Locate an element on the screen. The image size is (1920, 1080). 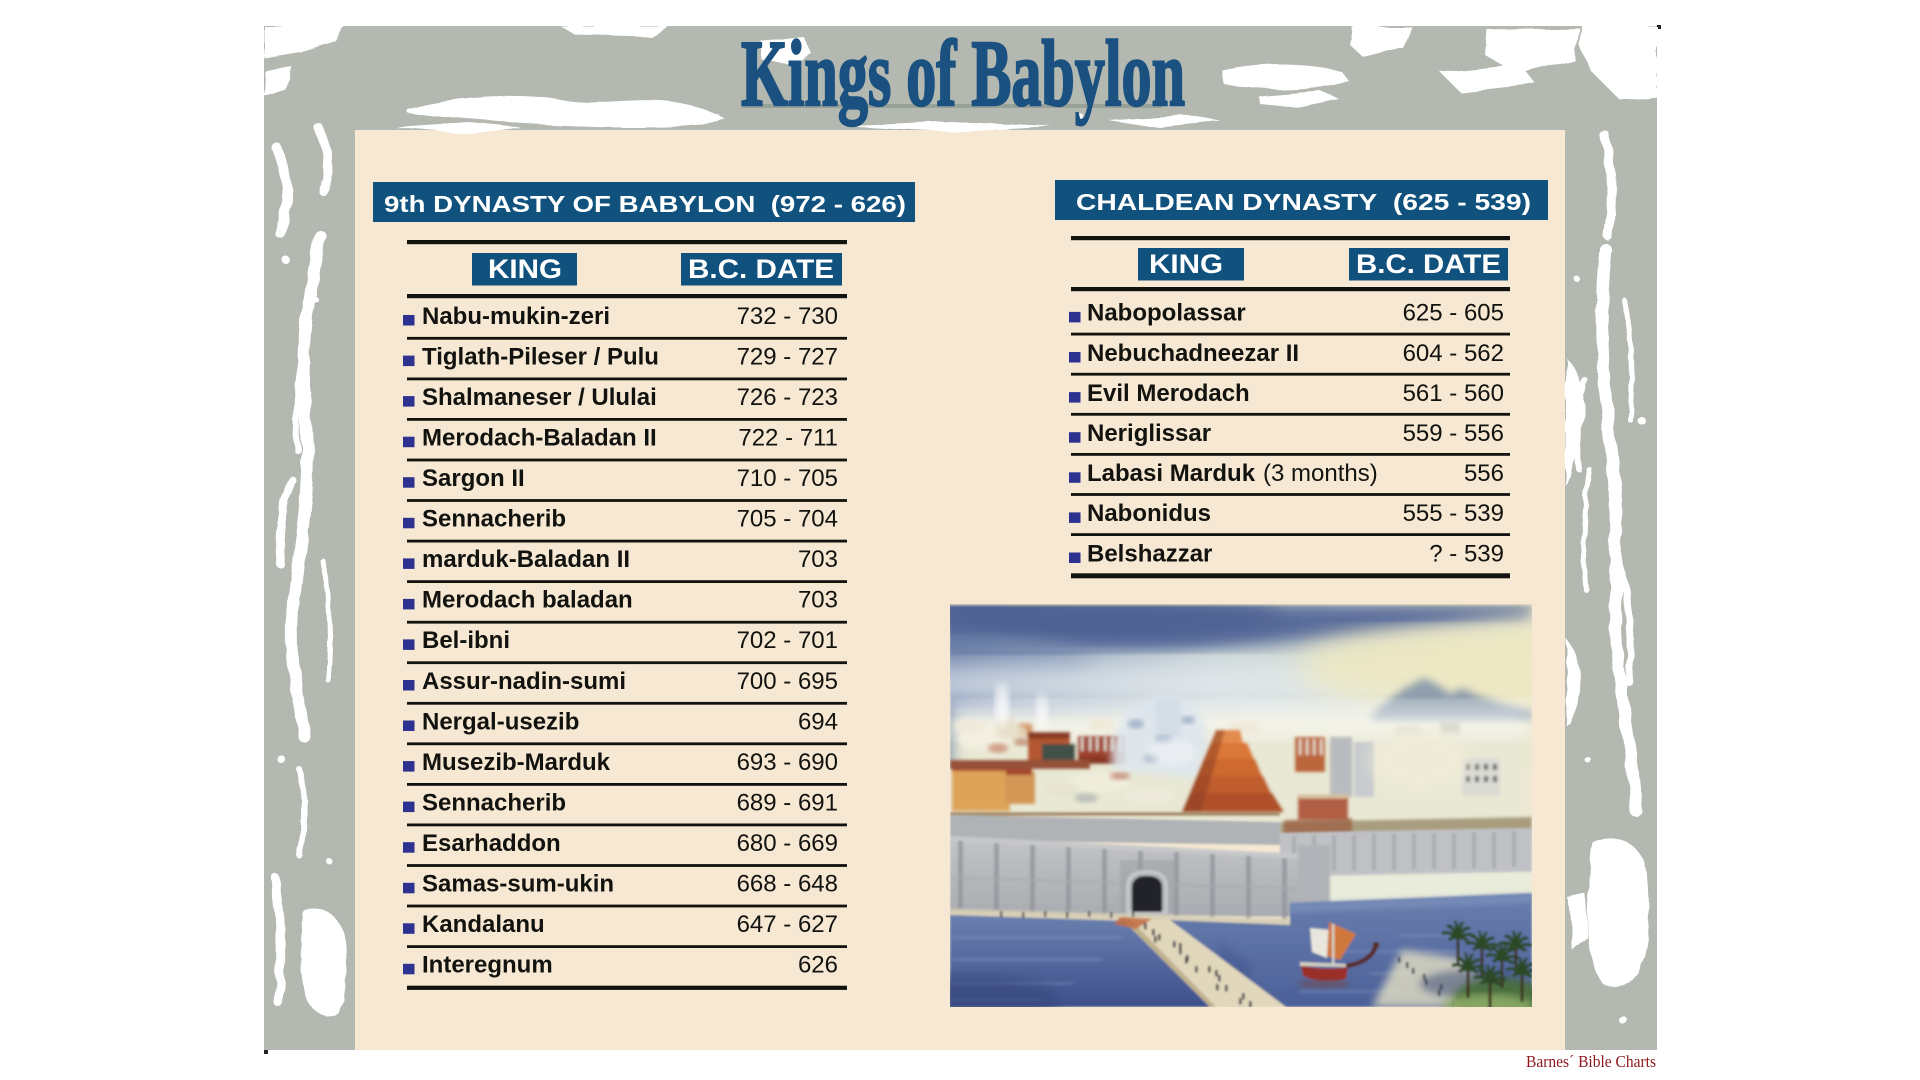
svg-text:9th DYNASTY OF BABYLON (972 -: 9th DYNASTY OF BABYLON (972 - 626) is located at coordinates (645, 204).